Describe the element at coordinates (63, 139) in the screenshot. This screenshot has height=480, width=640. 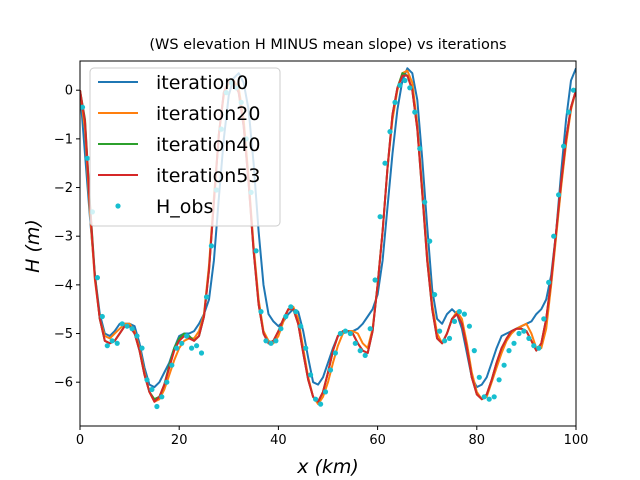
I see `y-tick-label: −1` at that location.